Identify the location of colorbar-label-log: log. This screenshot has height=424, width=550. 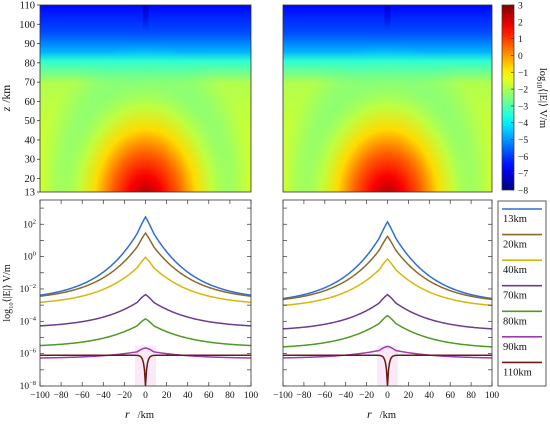
(542, 75).